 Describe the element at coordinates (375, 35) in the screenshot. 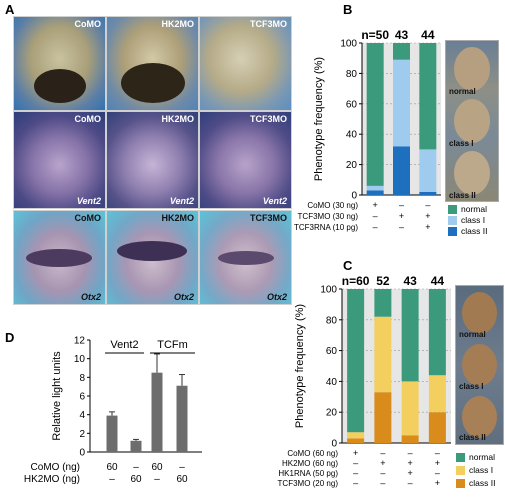

I see `n-label: n=50` at that location.